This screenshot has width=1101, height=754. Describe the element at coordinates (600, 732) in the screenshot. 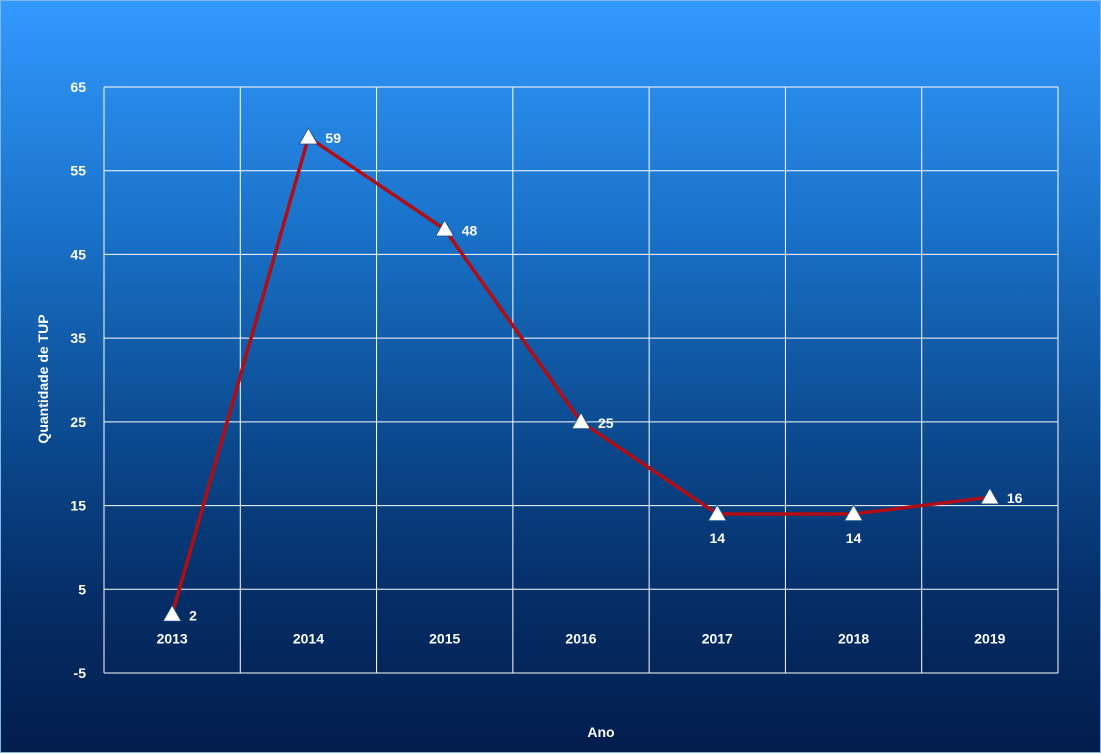

I see `x-axis-title: Ano` at that location.